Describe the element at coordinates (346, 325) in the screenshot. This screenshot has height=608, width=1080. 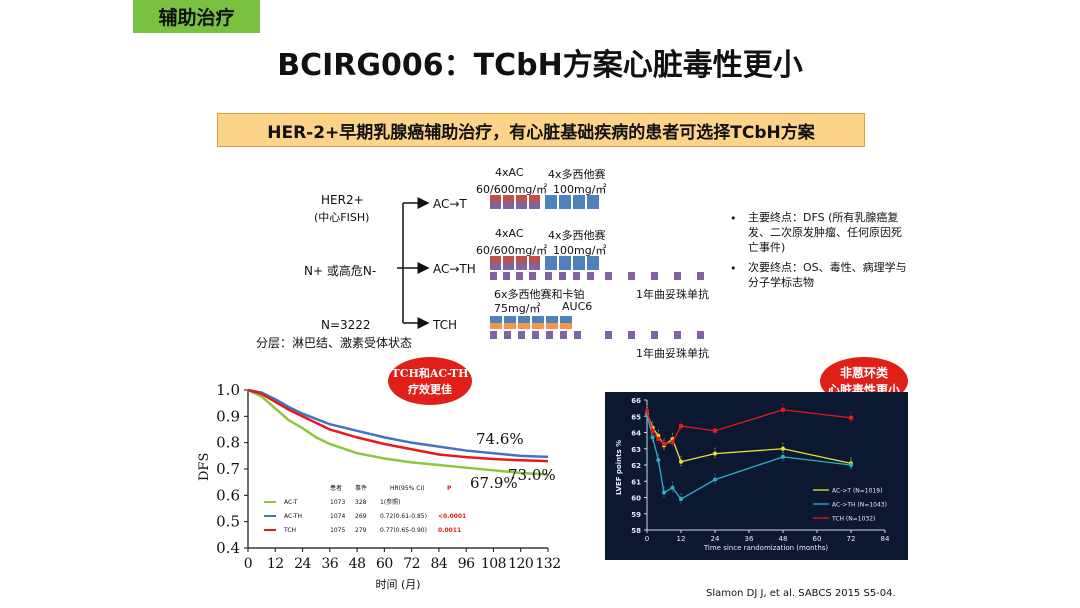
I see `population-n: N=3222` at that location.